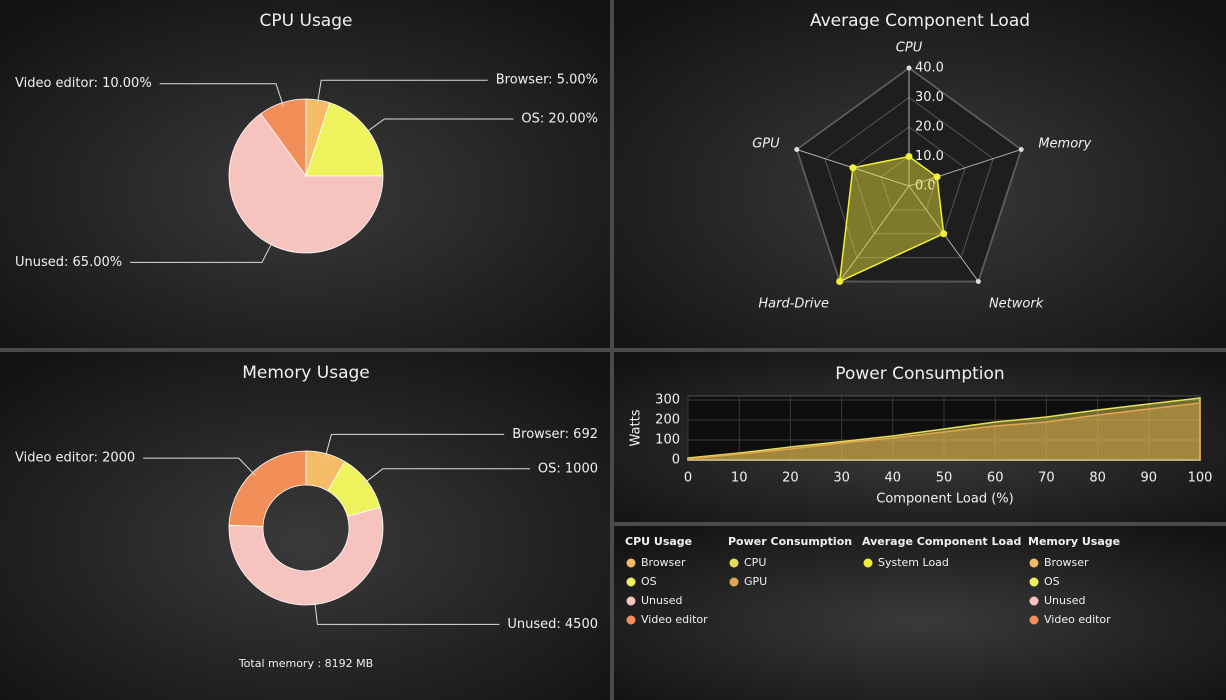  I want to click on y-tick-label: 200, so click(667, 420).